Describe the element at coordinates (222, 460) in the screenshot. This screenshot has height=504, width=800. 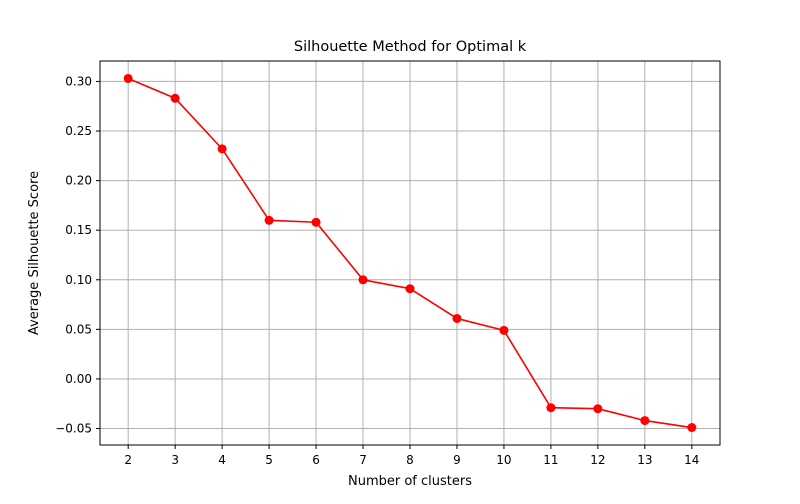
I see `x-tick-label: 4` at that location.